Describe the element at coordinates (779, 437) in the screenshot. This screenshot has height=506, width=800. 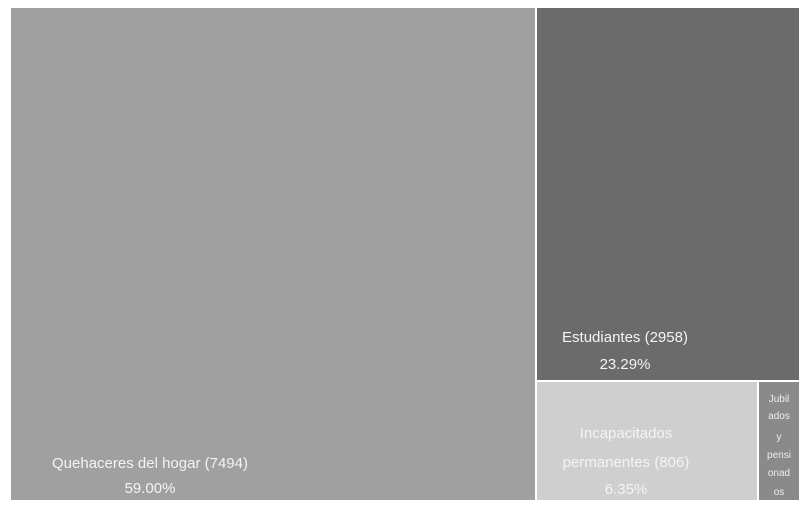
I see `cell-label-jubilados-line3: y` at that location.